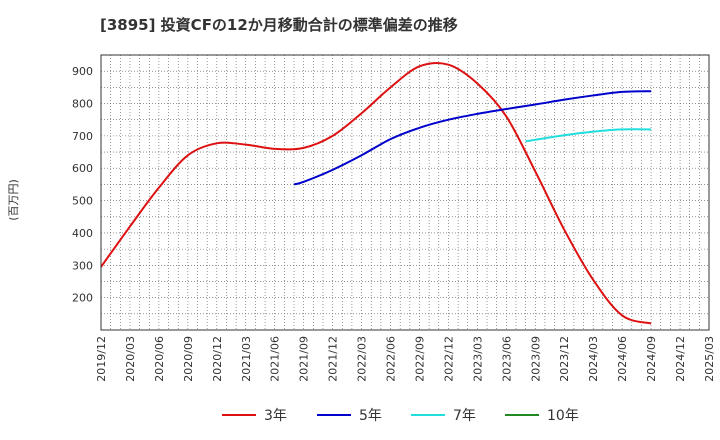 Image resolution: width=720 pixels, height=440 pixels. Describe the element at coordinates (622, 359) in the screenshot. I see `x-tick-label: 2024/06` at that location.